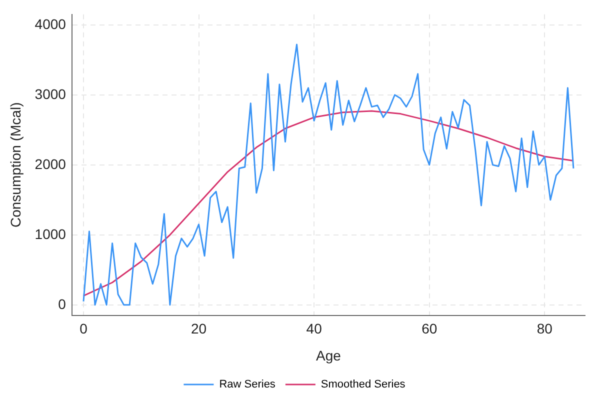  Describe the element at coordinates (430, 328) in the screenshot. I see `x-tick-label: 60` at that location.